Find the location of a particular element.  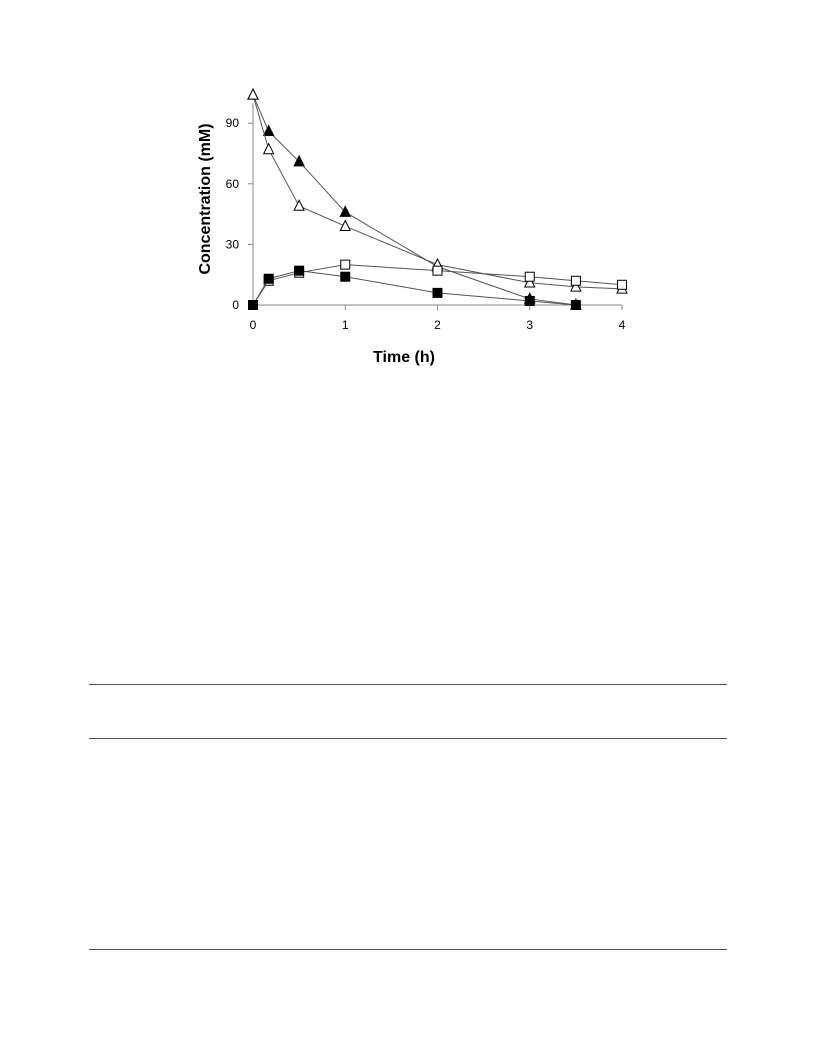

series-open-triangle is located at coordinates (437, 191).